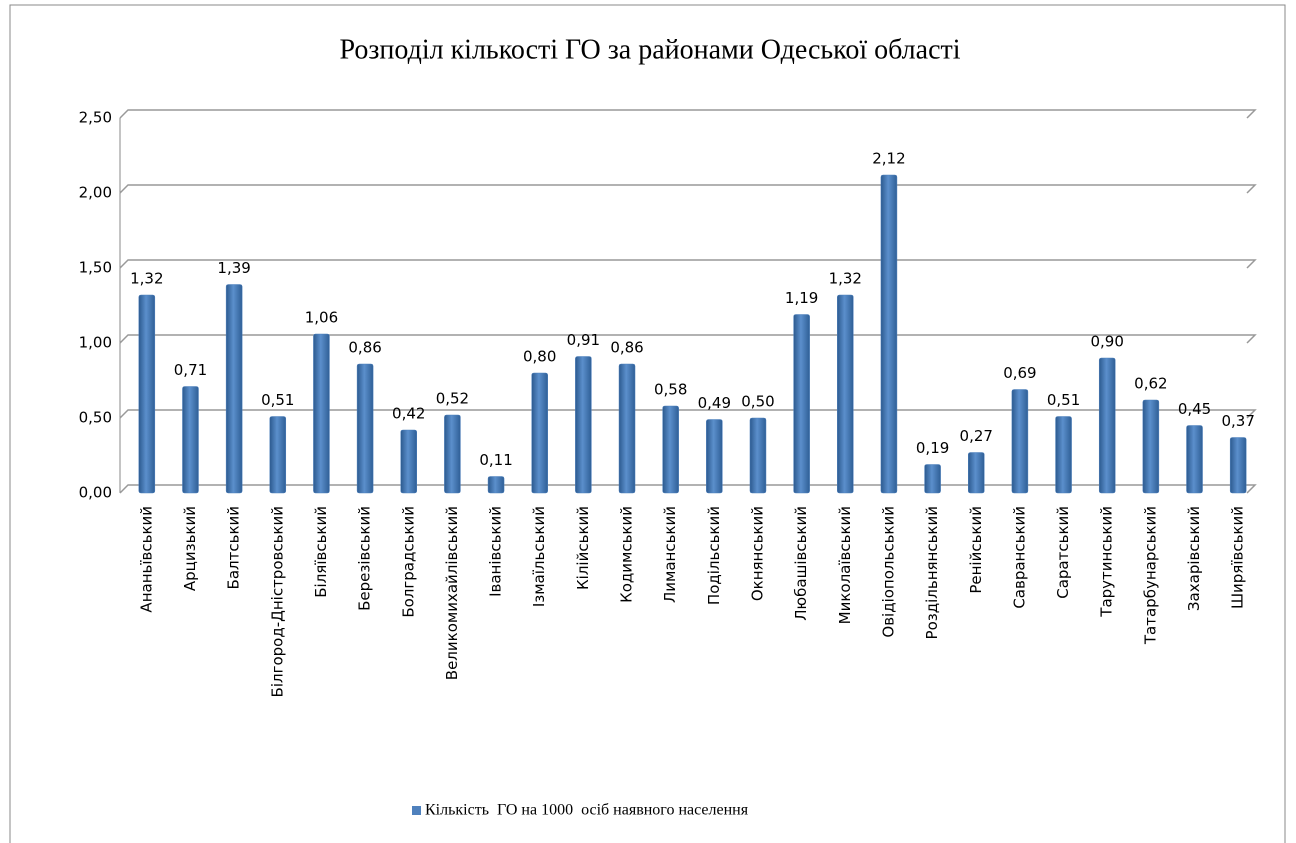 Image resolution: width=1296 pixels, height=843 pixels. Describe the element at coordinates (146, 559) in the screenshot. I see `x-tick-label: Ананьївський` at that location.